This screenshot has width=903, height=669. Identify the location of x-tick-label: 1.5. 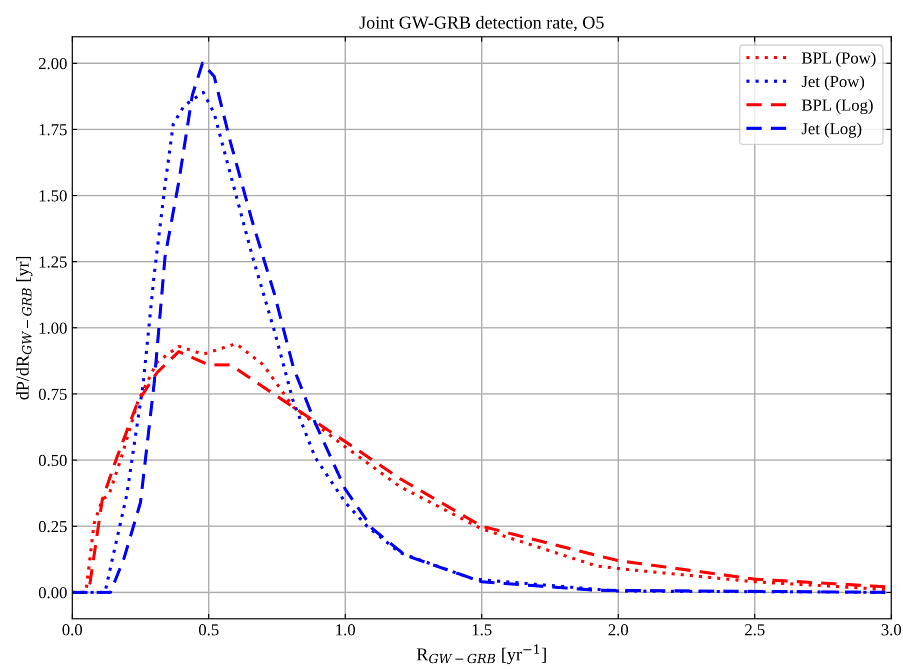
(482, 630).